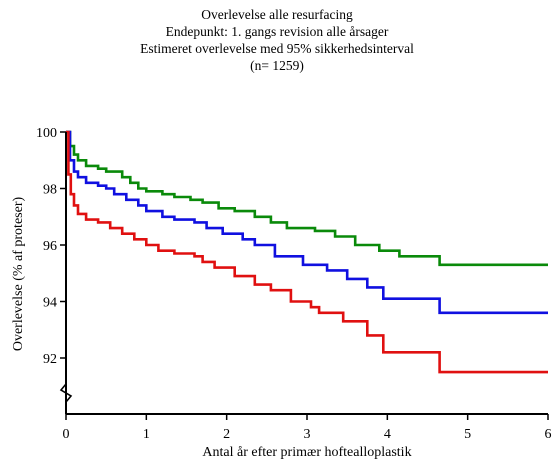 This screenshot has height=464, width=554. I want to click on x-tick-label: 3, so click(307, 434).